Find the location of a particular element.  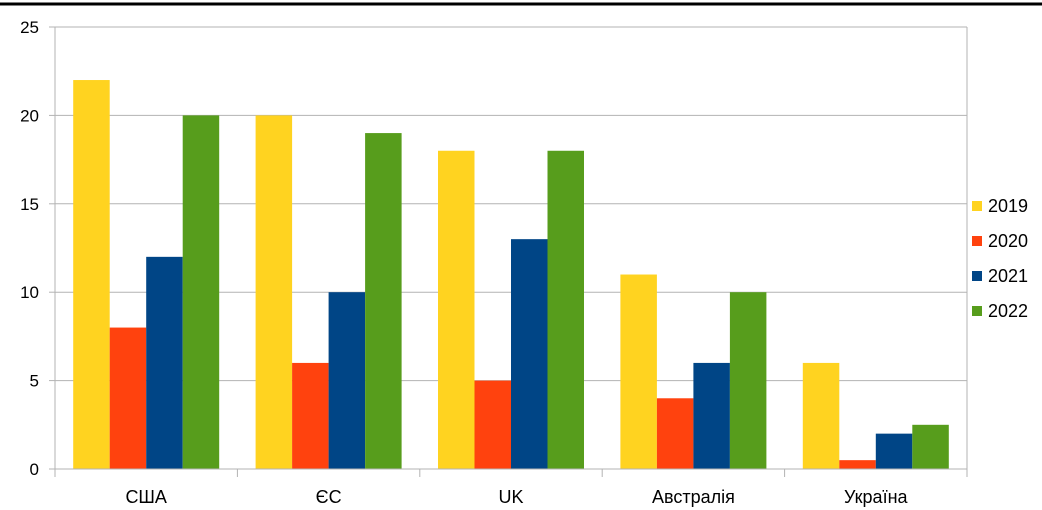

y-tick-label: 10 is located at coordinates (29, 292).